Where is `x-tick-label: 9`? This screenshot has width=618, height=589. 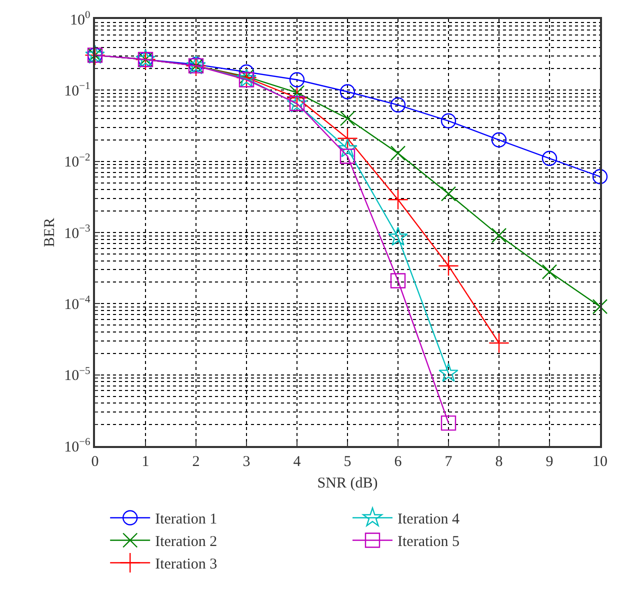 x-tick-label: 9 is located at coordinates (550, 462).